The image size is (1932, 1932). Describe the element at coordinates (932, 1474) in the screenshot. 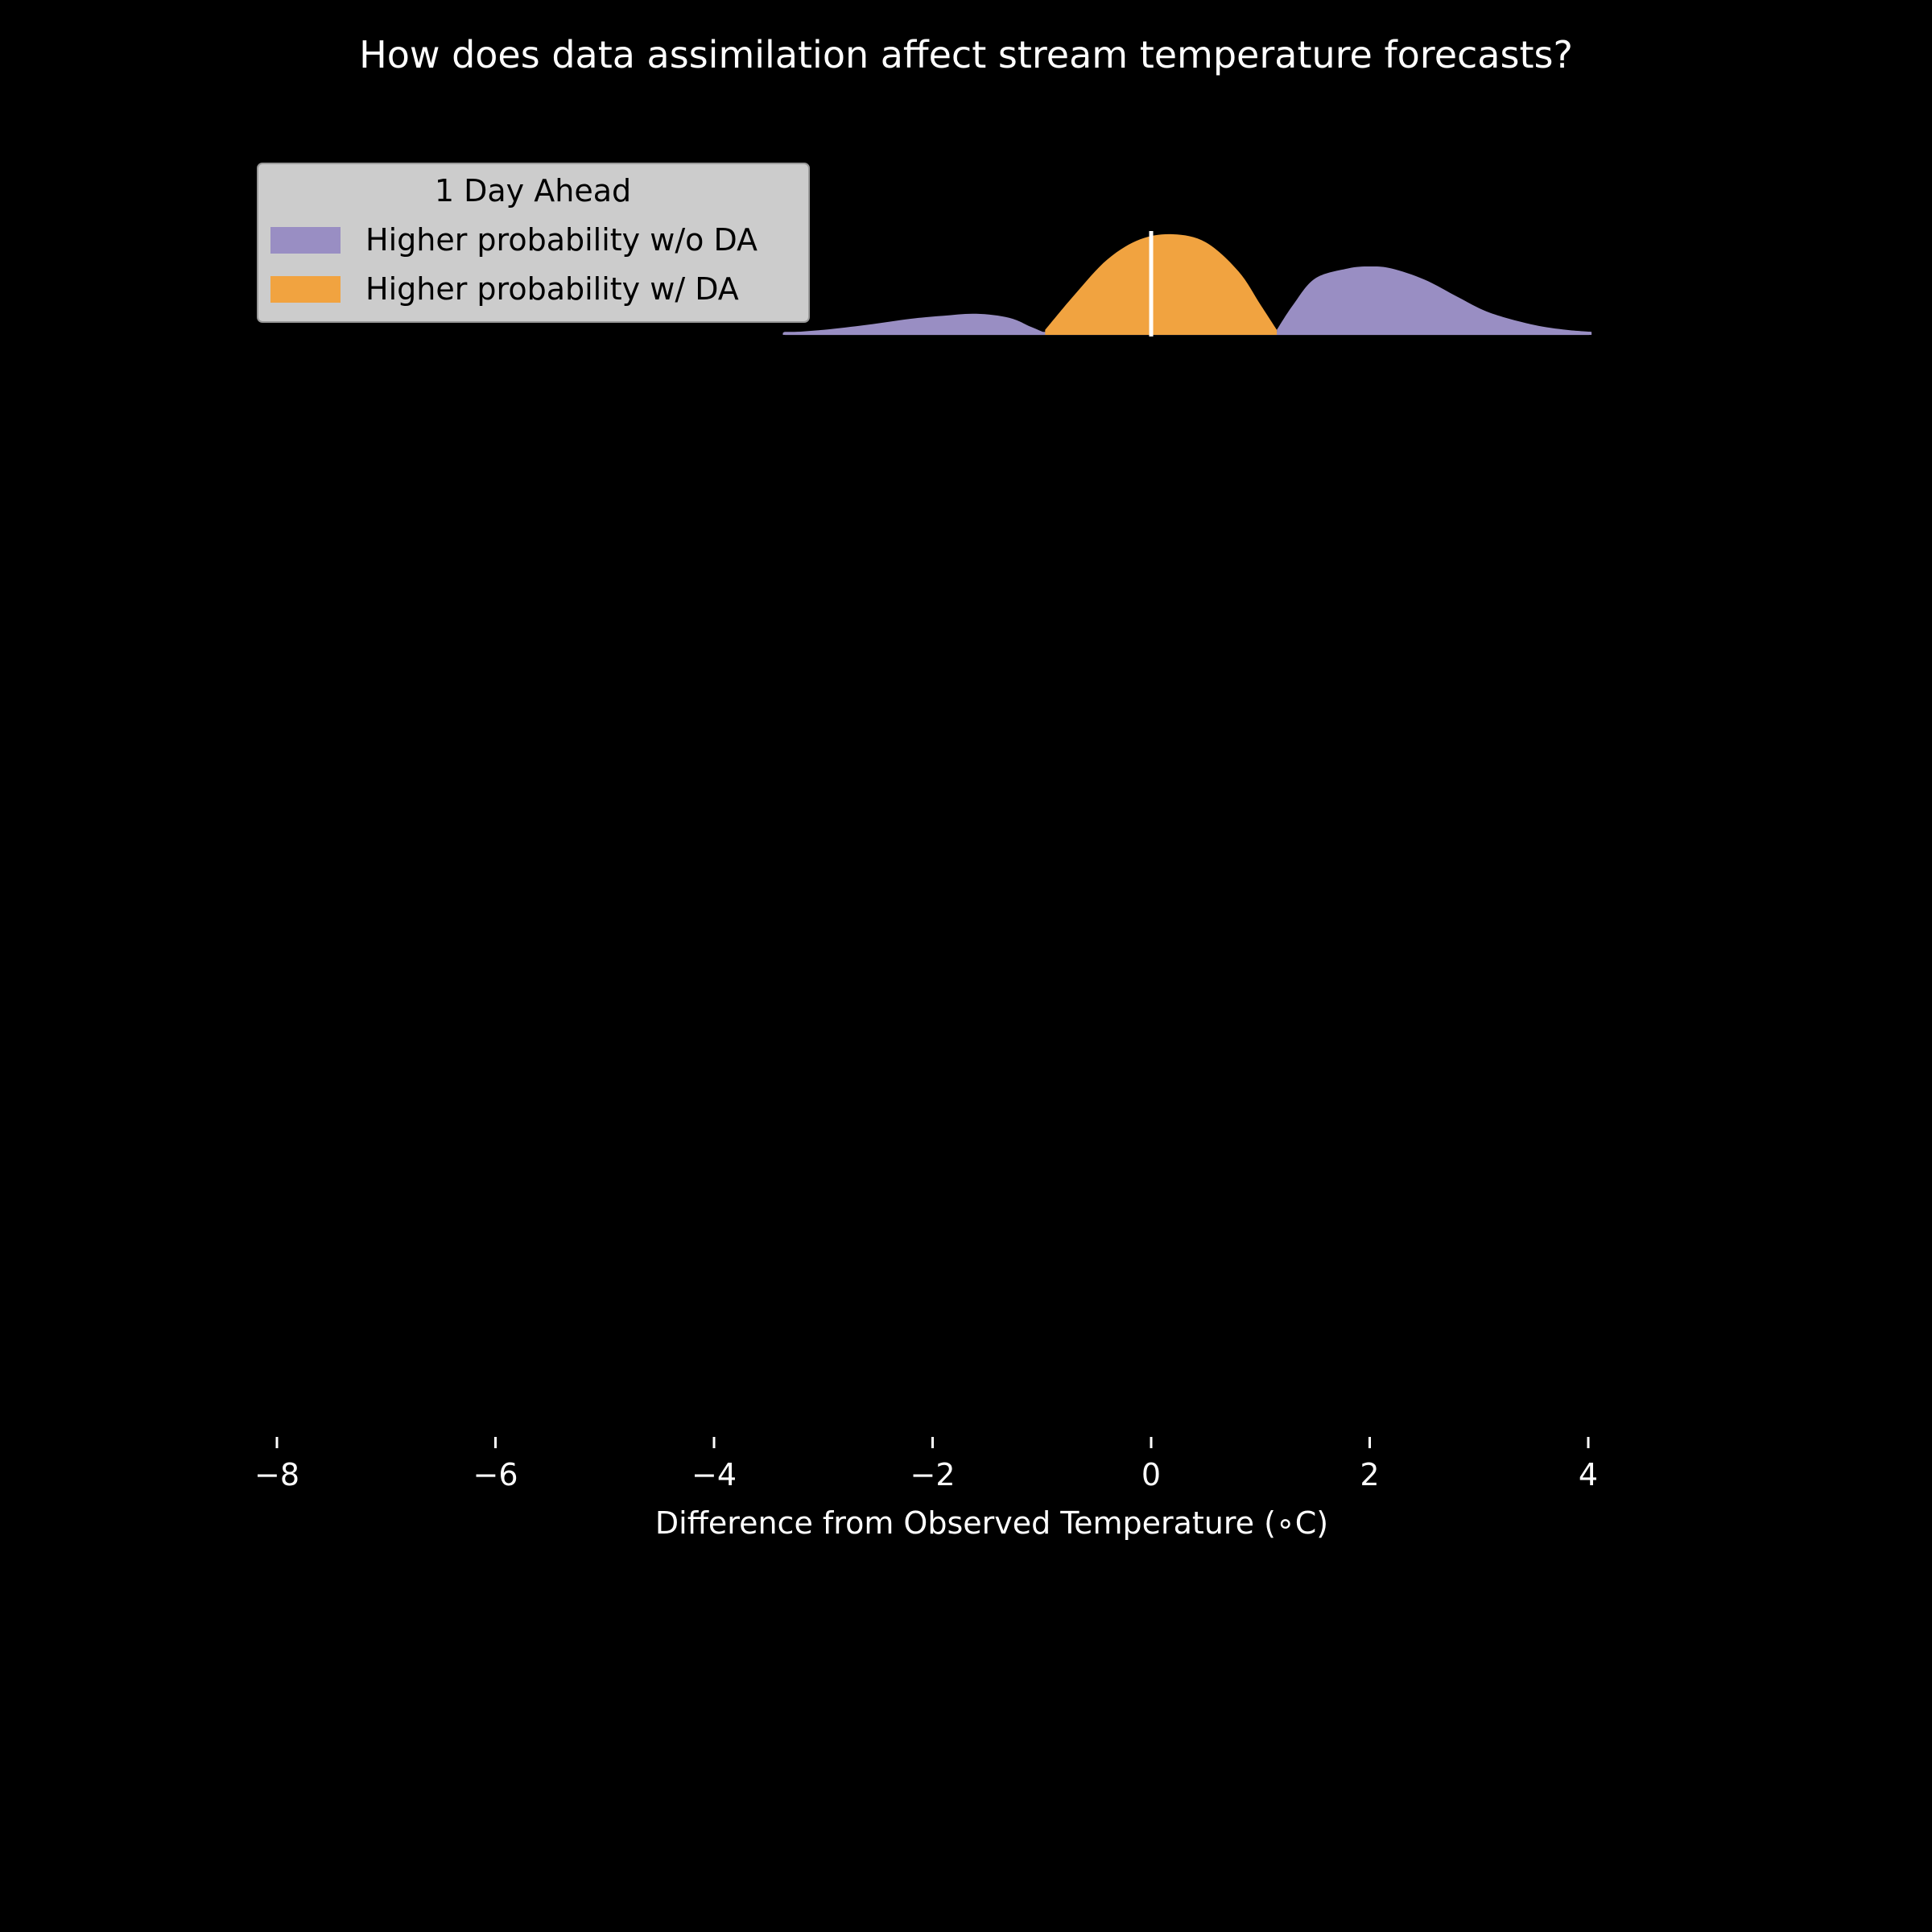

I see `x-tick-label: −2` at that location.